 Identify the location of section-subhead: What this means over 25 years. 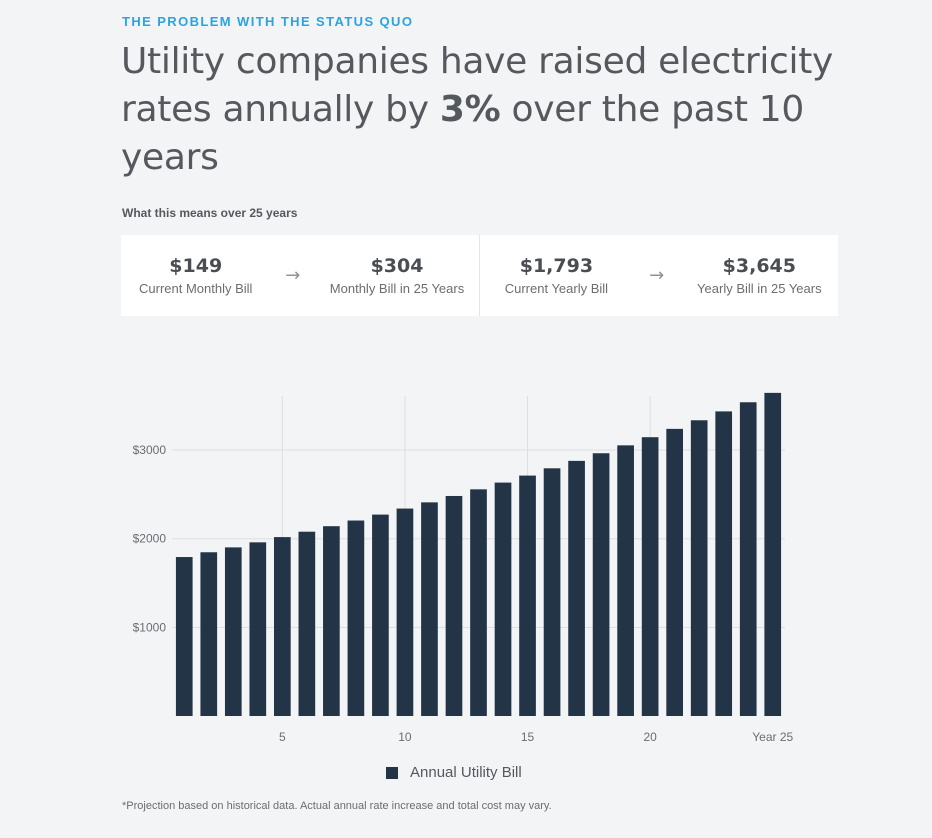
(210, 213).